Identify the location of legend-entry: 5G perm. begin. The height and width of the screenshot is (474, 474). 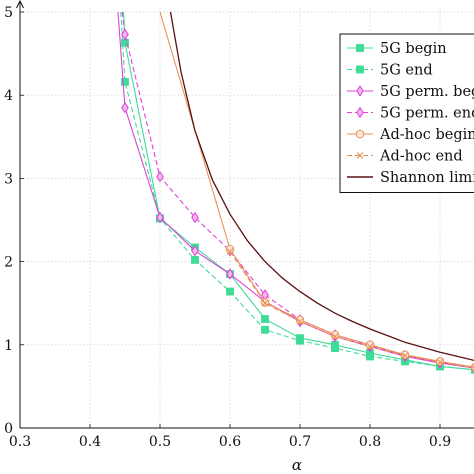
(410, 92).